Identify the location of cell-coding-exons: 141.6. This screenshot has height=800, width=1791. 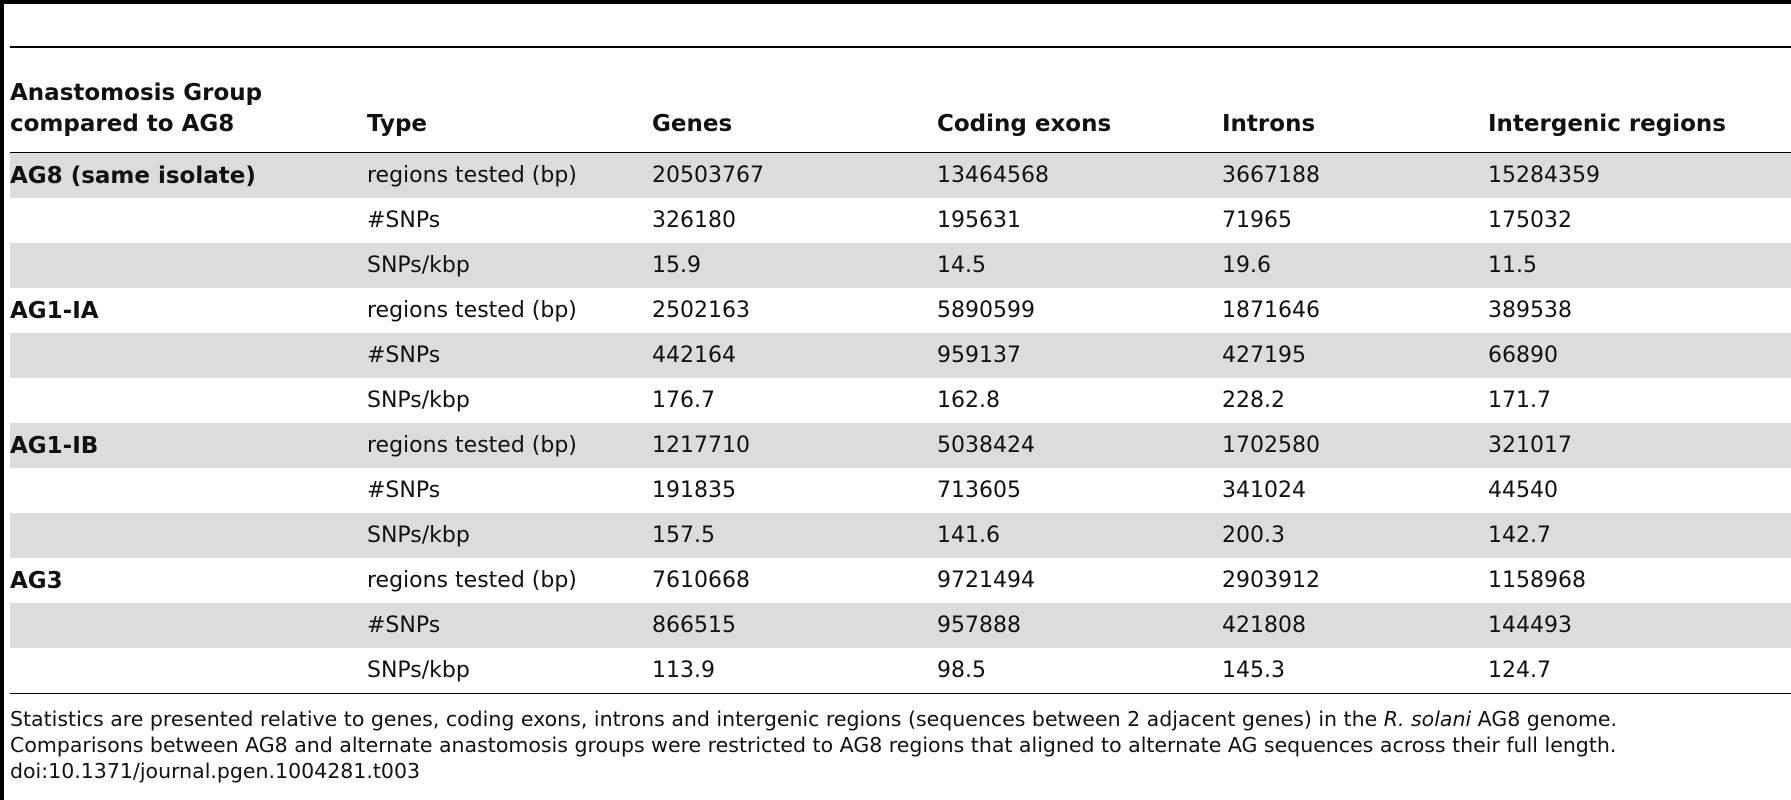
(1079, 535).